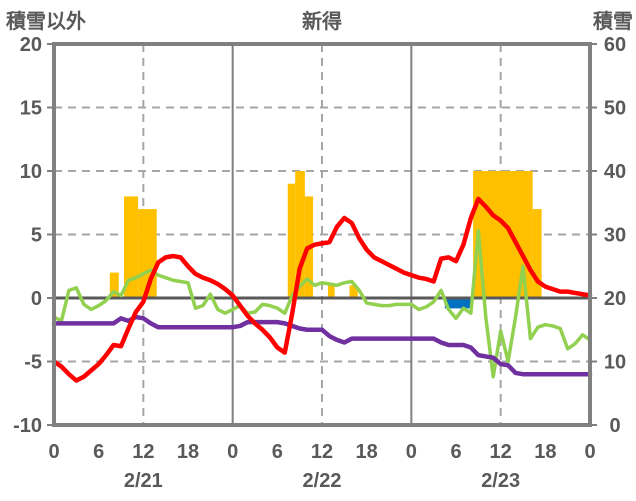  What do you see at coordinates (36, 299) in the screenshot?
I see `left-axis-tick-label: 0` at bounding box center [36, 299].